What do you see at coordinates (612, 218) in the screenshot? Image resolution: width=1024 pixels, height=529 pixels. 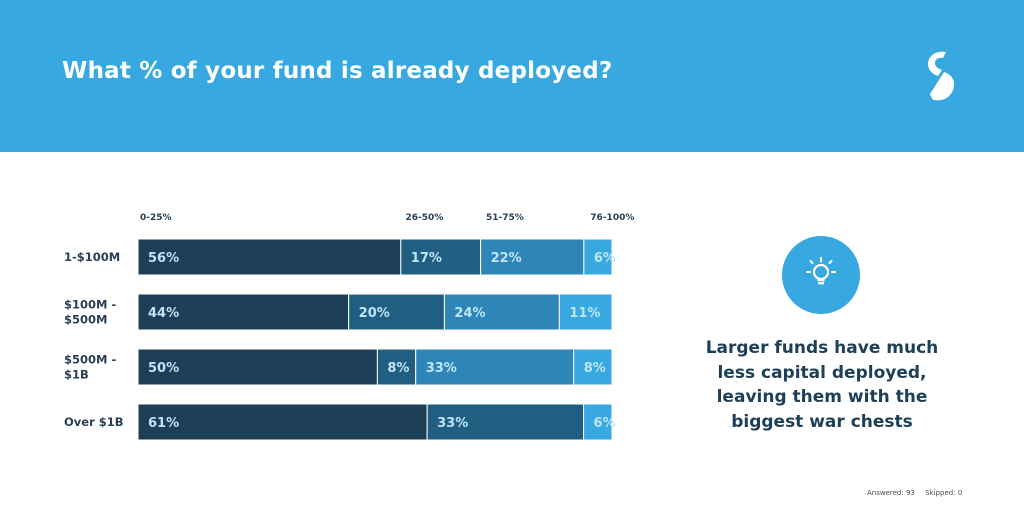 I see `legend-label: 76-100%` at bounding box center [612, 218].